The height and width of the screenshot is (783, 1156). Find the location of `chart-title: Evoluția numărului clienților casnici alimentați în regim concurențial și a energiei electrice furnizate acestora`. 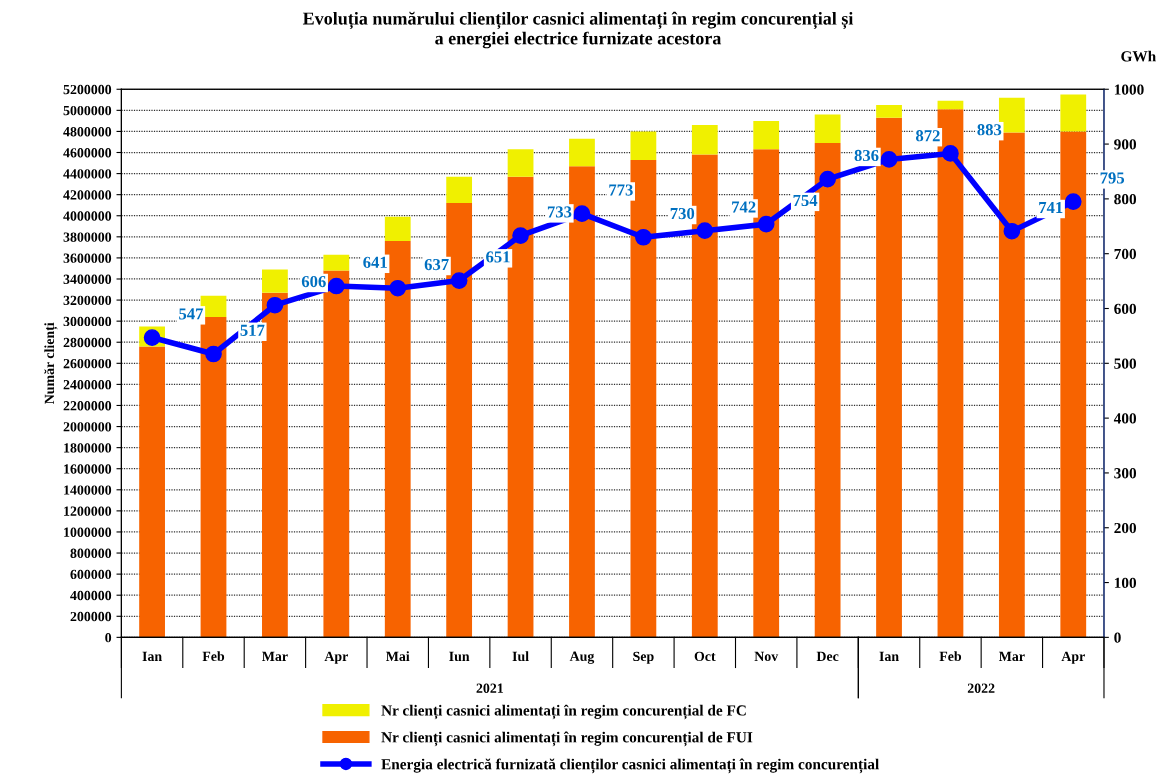

chart-title: Evoluția numărului clienților casnici alimentați în regim concurențial și a energiei electrice furnizate acestora is located at coordinates (578, 30).